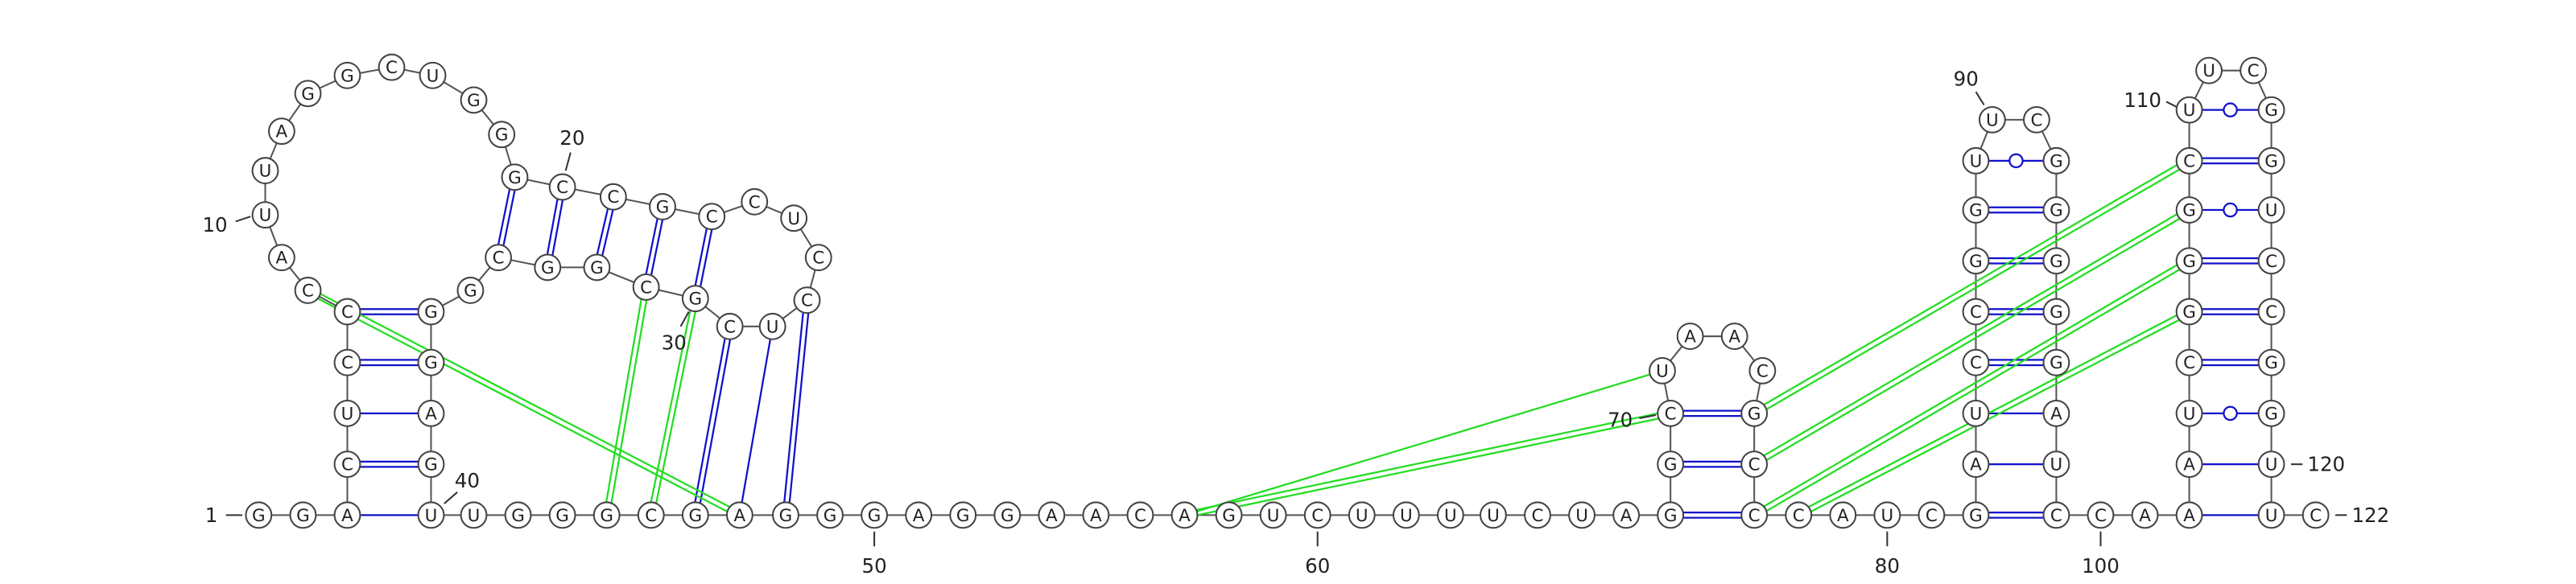 The image size is (2576, 584). I want to click on position-label: 10, so click(214, 224).